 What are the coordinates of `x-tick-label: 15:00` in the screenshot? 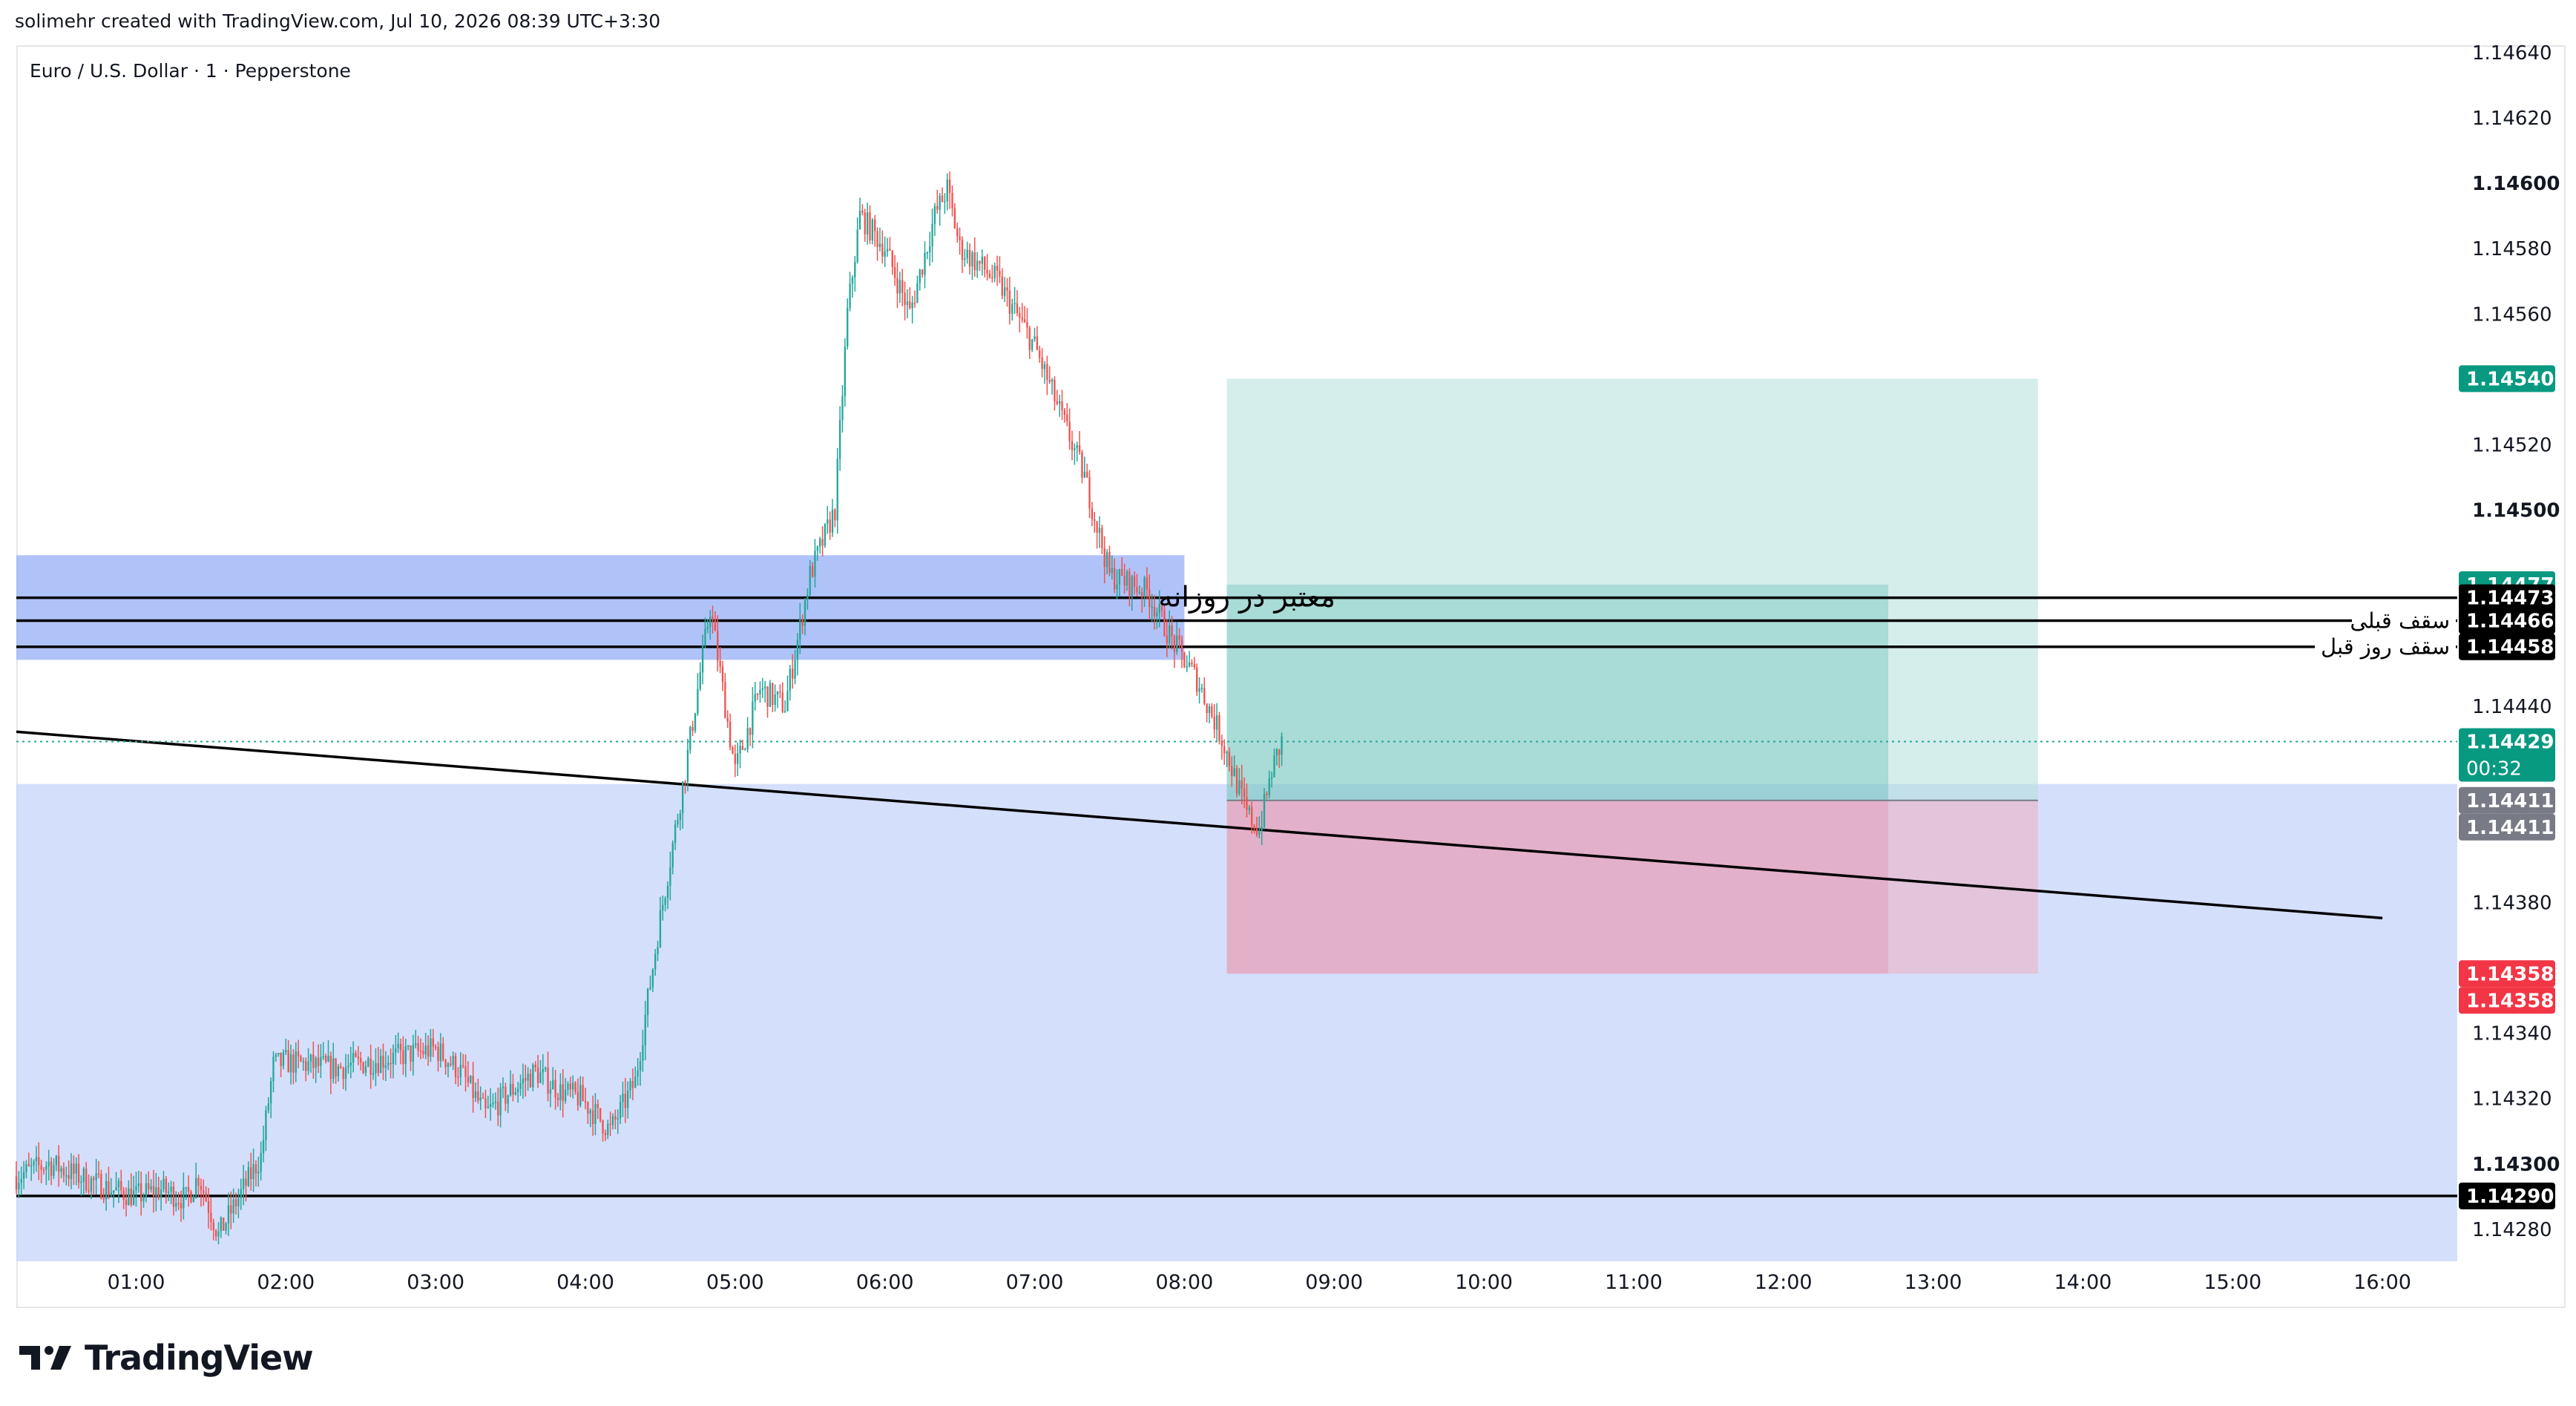 It's located at (2232, 1282).